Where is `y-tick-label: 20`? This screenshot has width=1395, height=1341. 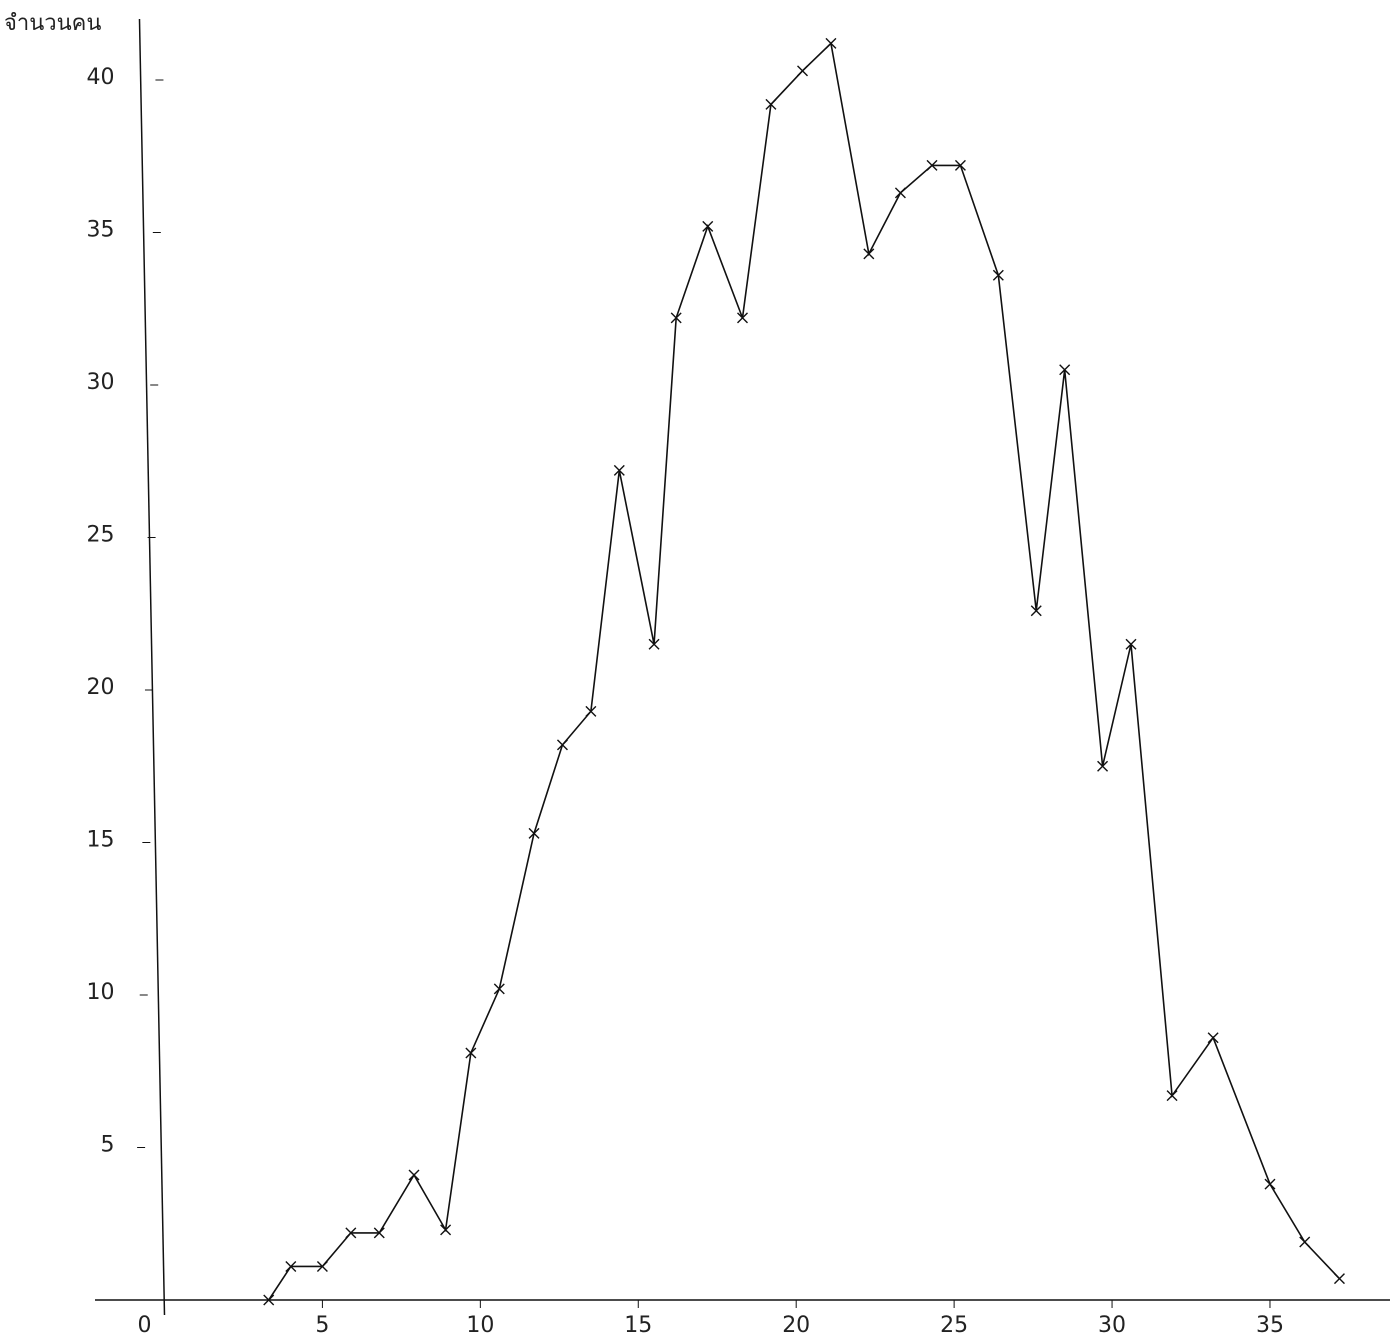 y-tick-label: 20 is located at coordinates (100, 687).